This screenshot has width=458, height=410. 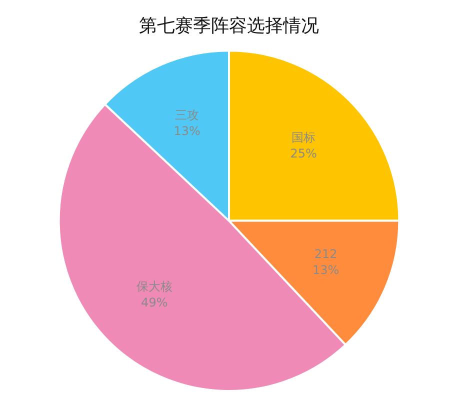 What do you see at coordinates (187, 115) in the screenshot?
I see `slice-label: 三攻` at bounding box center [187, 115].